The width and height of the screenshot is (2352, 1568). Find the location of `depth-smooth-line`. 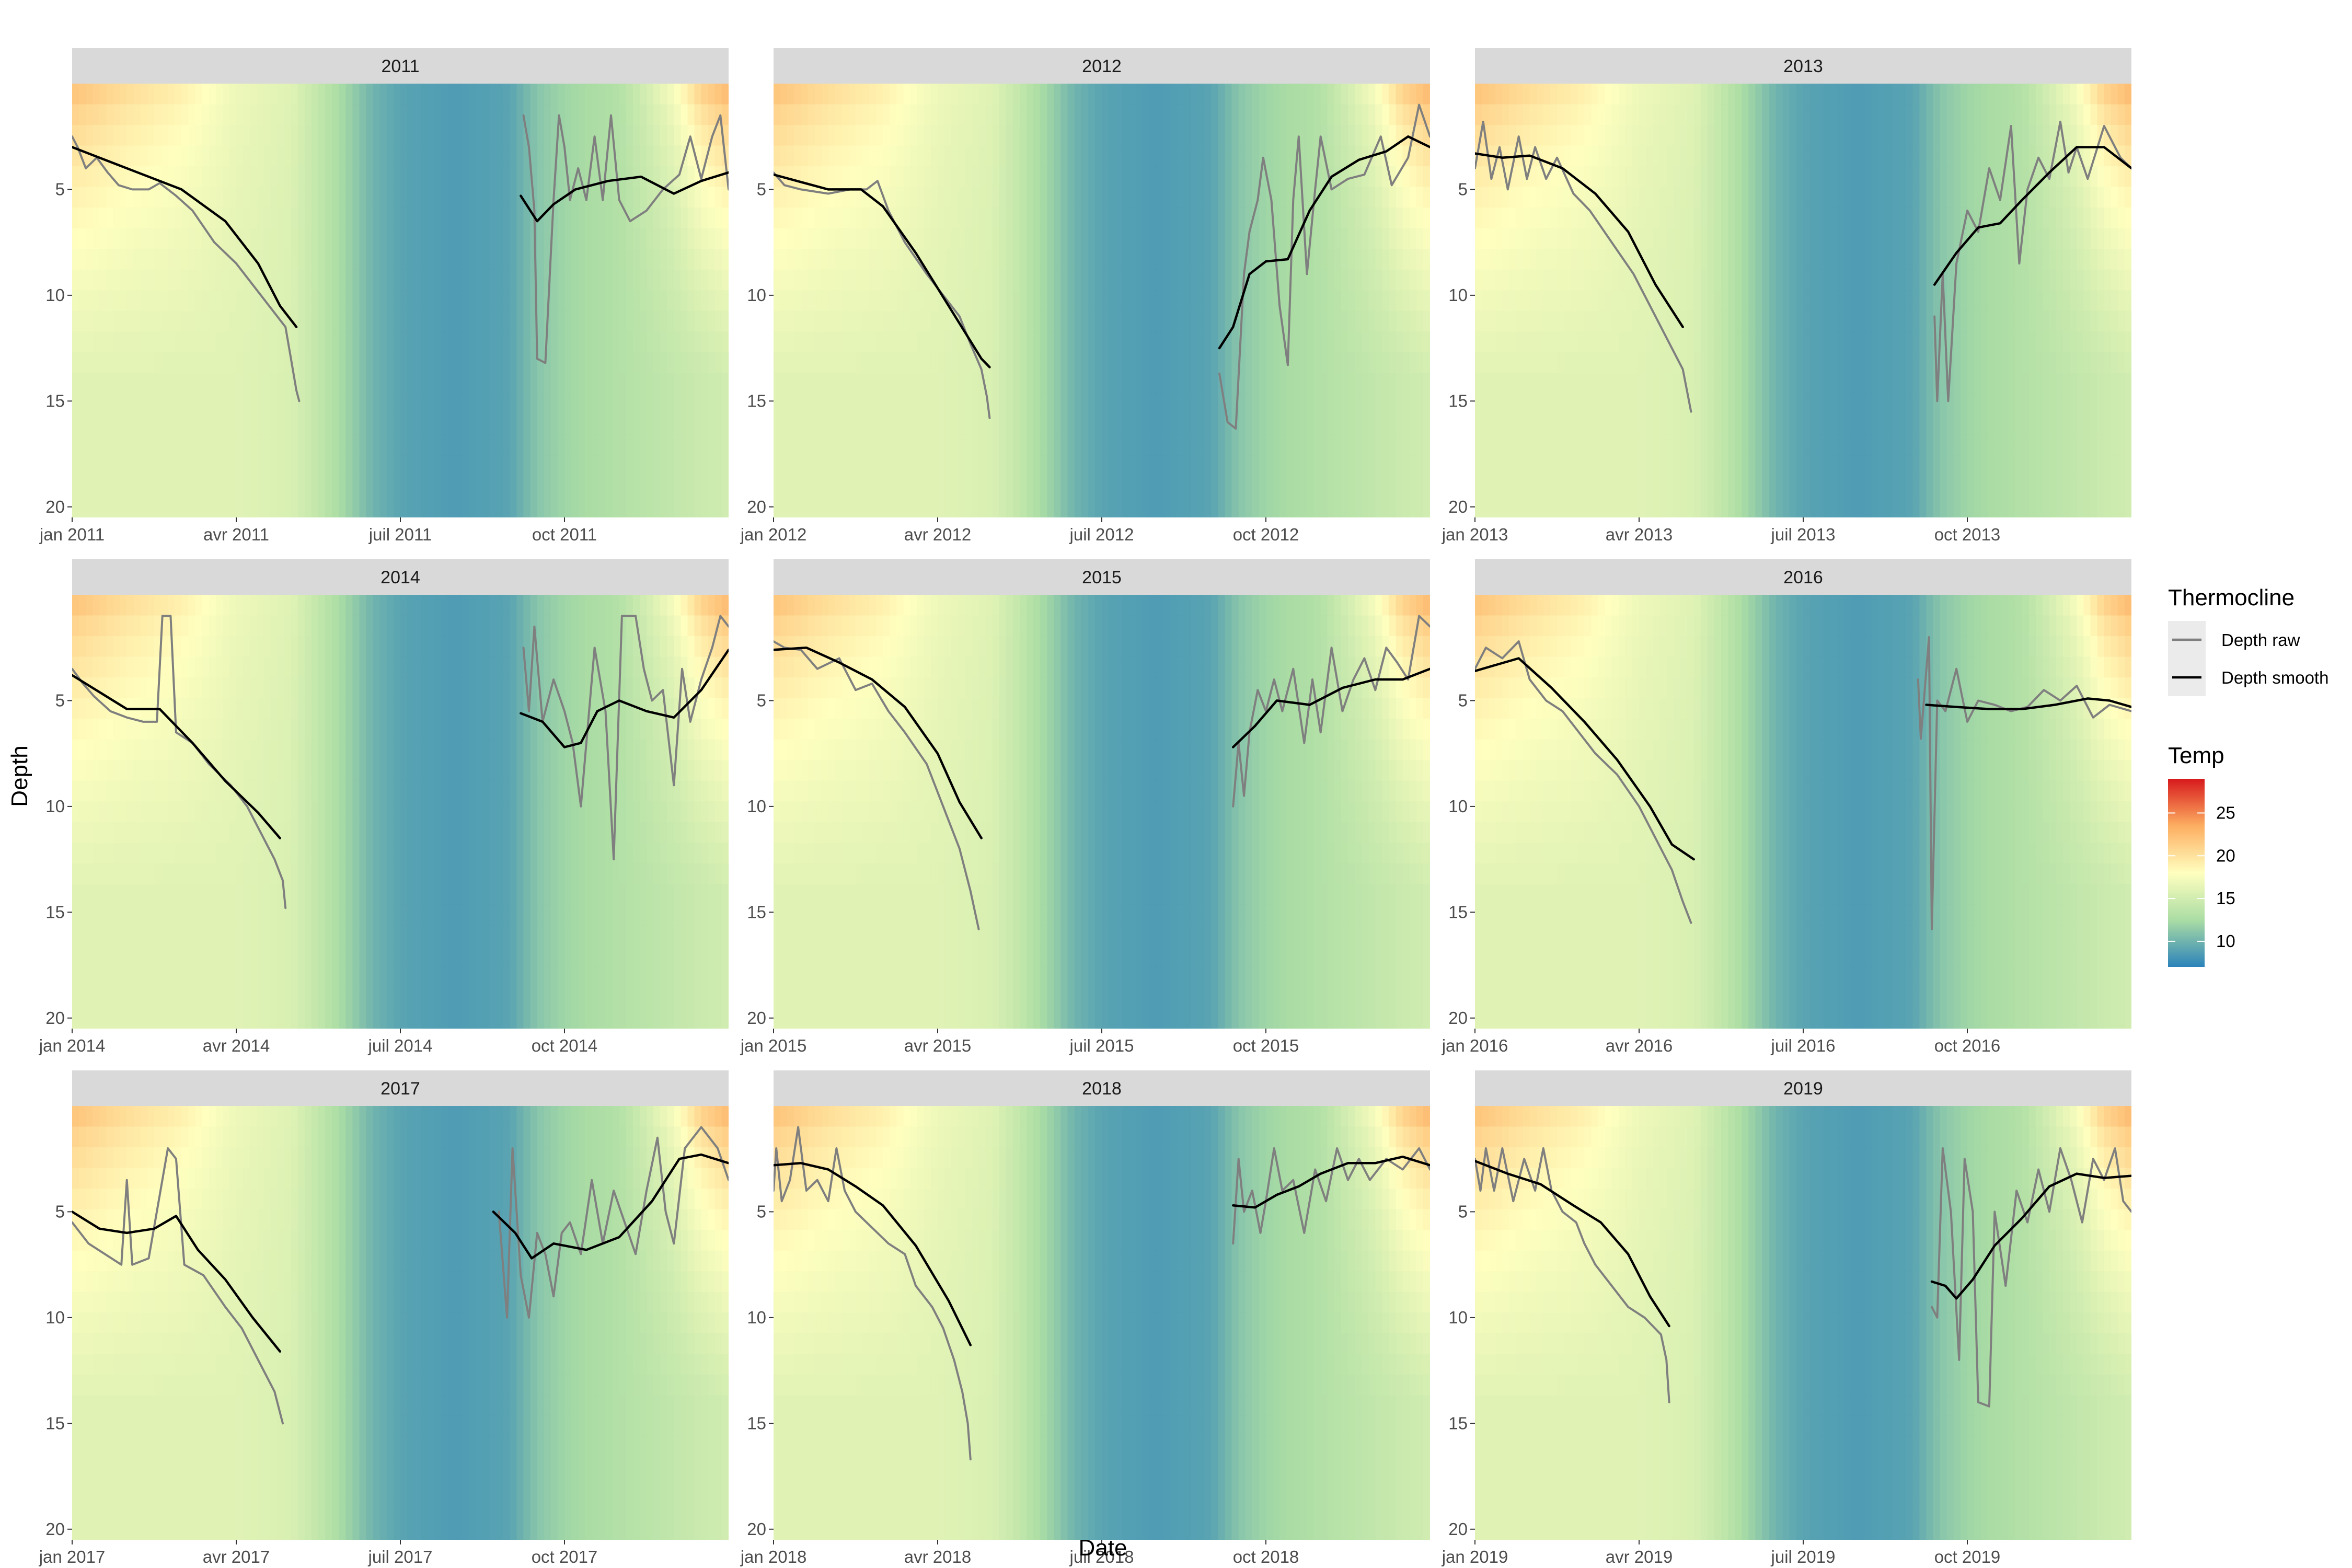

depth-smooth-line is located at coordinates (185, 237).